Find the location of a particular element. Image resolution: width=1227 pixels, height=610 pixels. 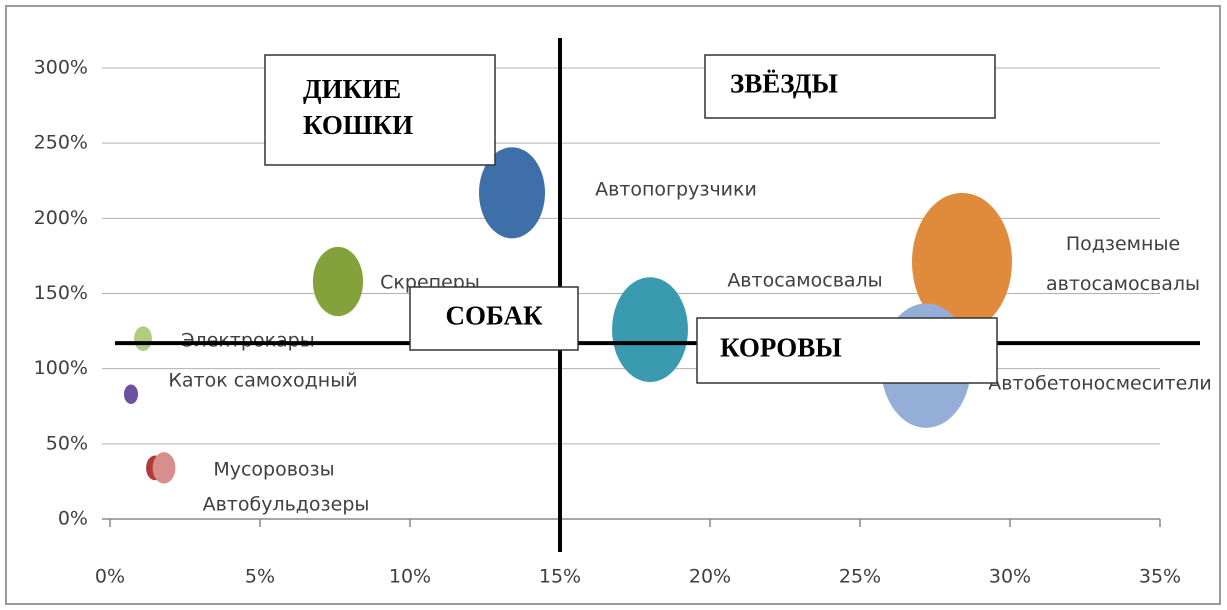

quadrant-label: СОБАК is located at coordinates (493, 316).